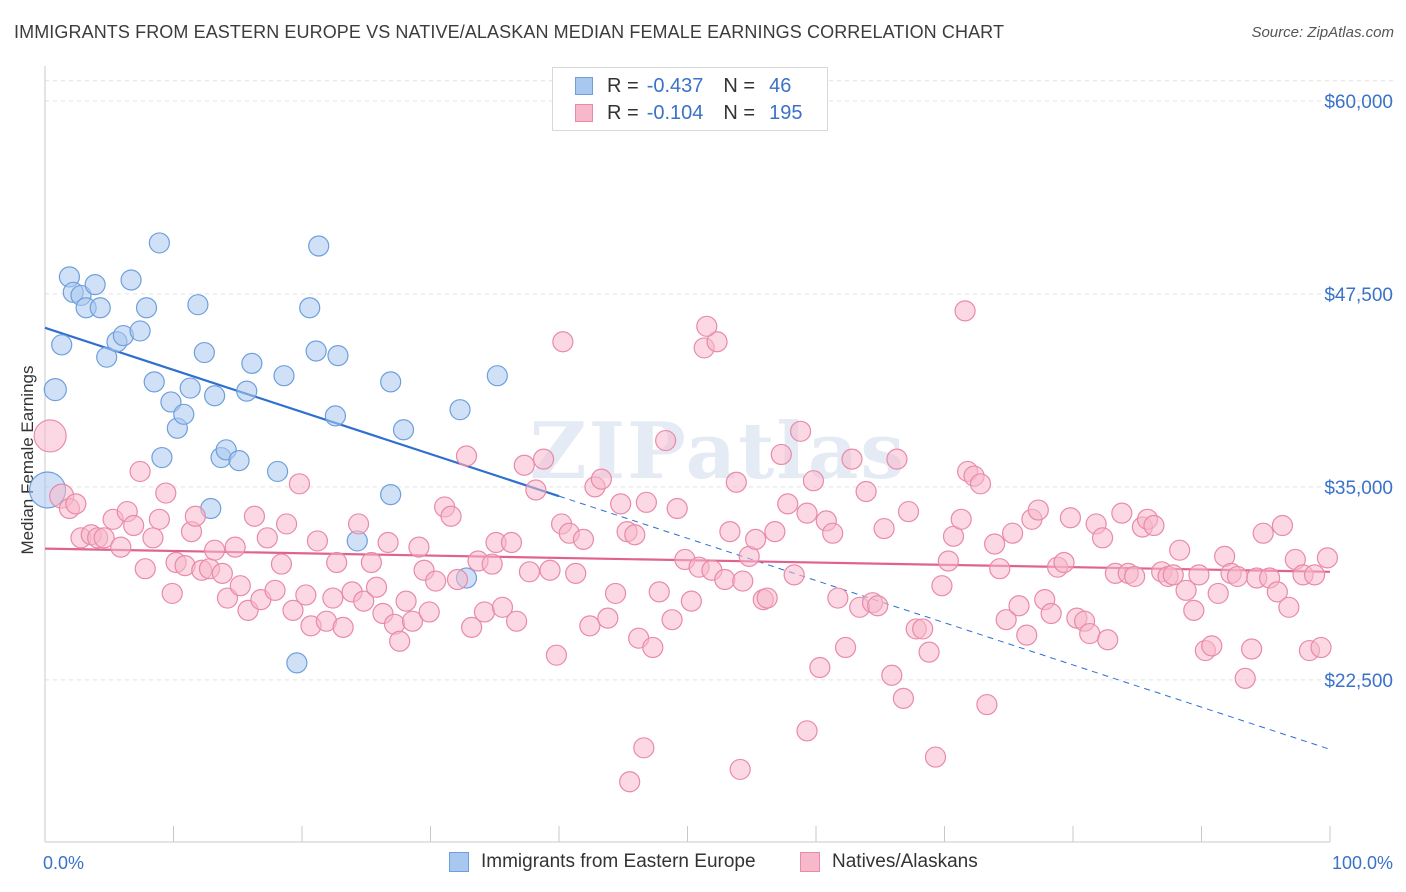 The width and height of the screenshot is (1406, 892). I want to click on legend-item-eastern-europe: Immigrants from Eastern Europe, so click(602, 862).